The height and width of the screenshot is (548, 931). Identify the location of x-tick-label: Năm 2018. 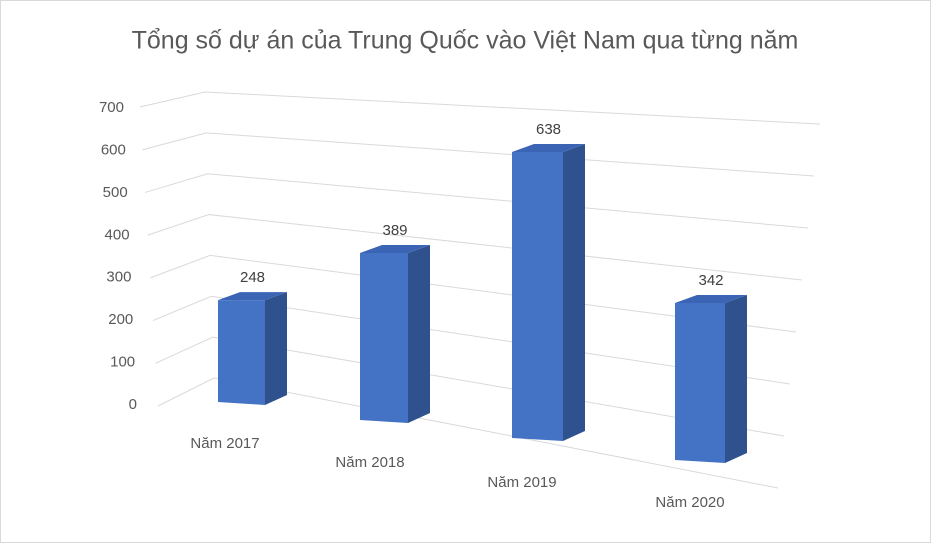
(369, 462).